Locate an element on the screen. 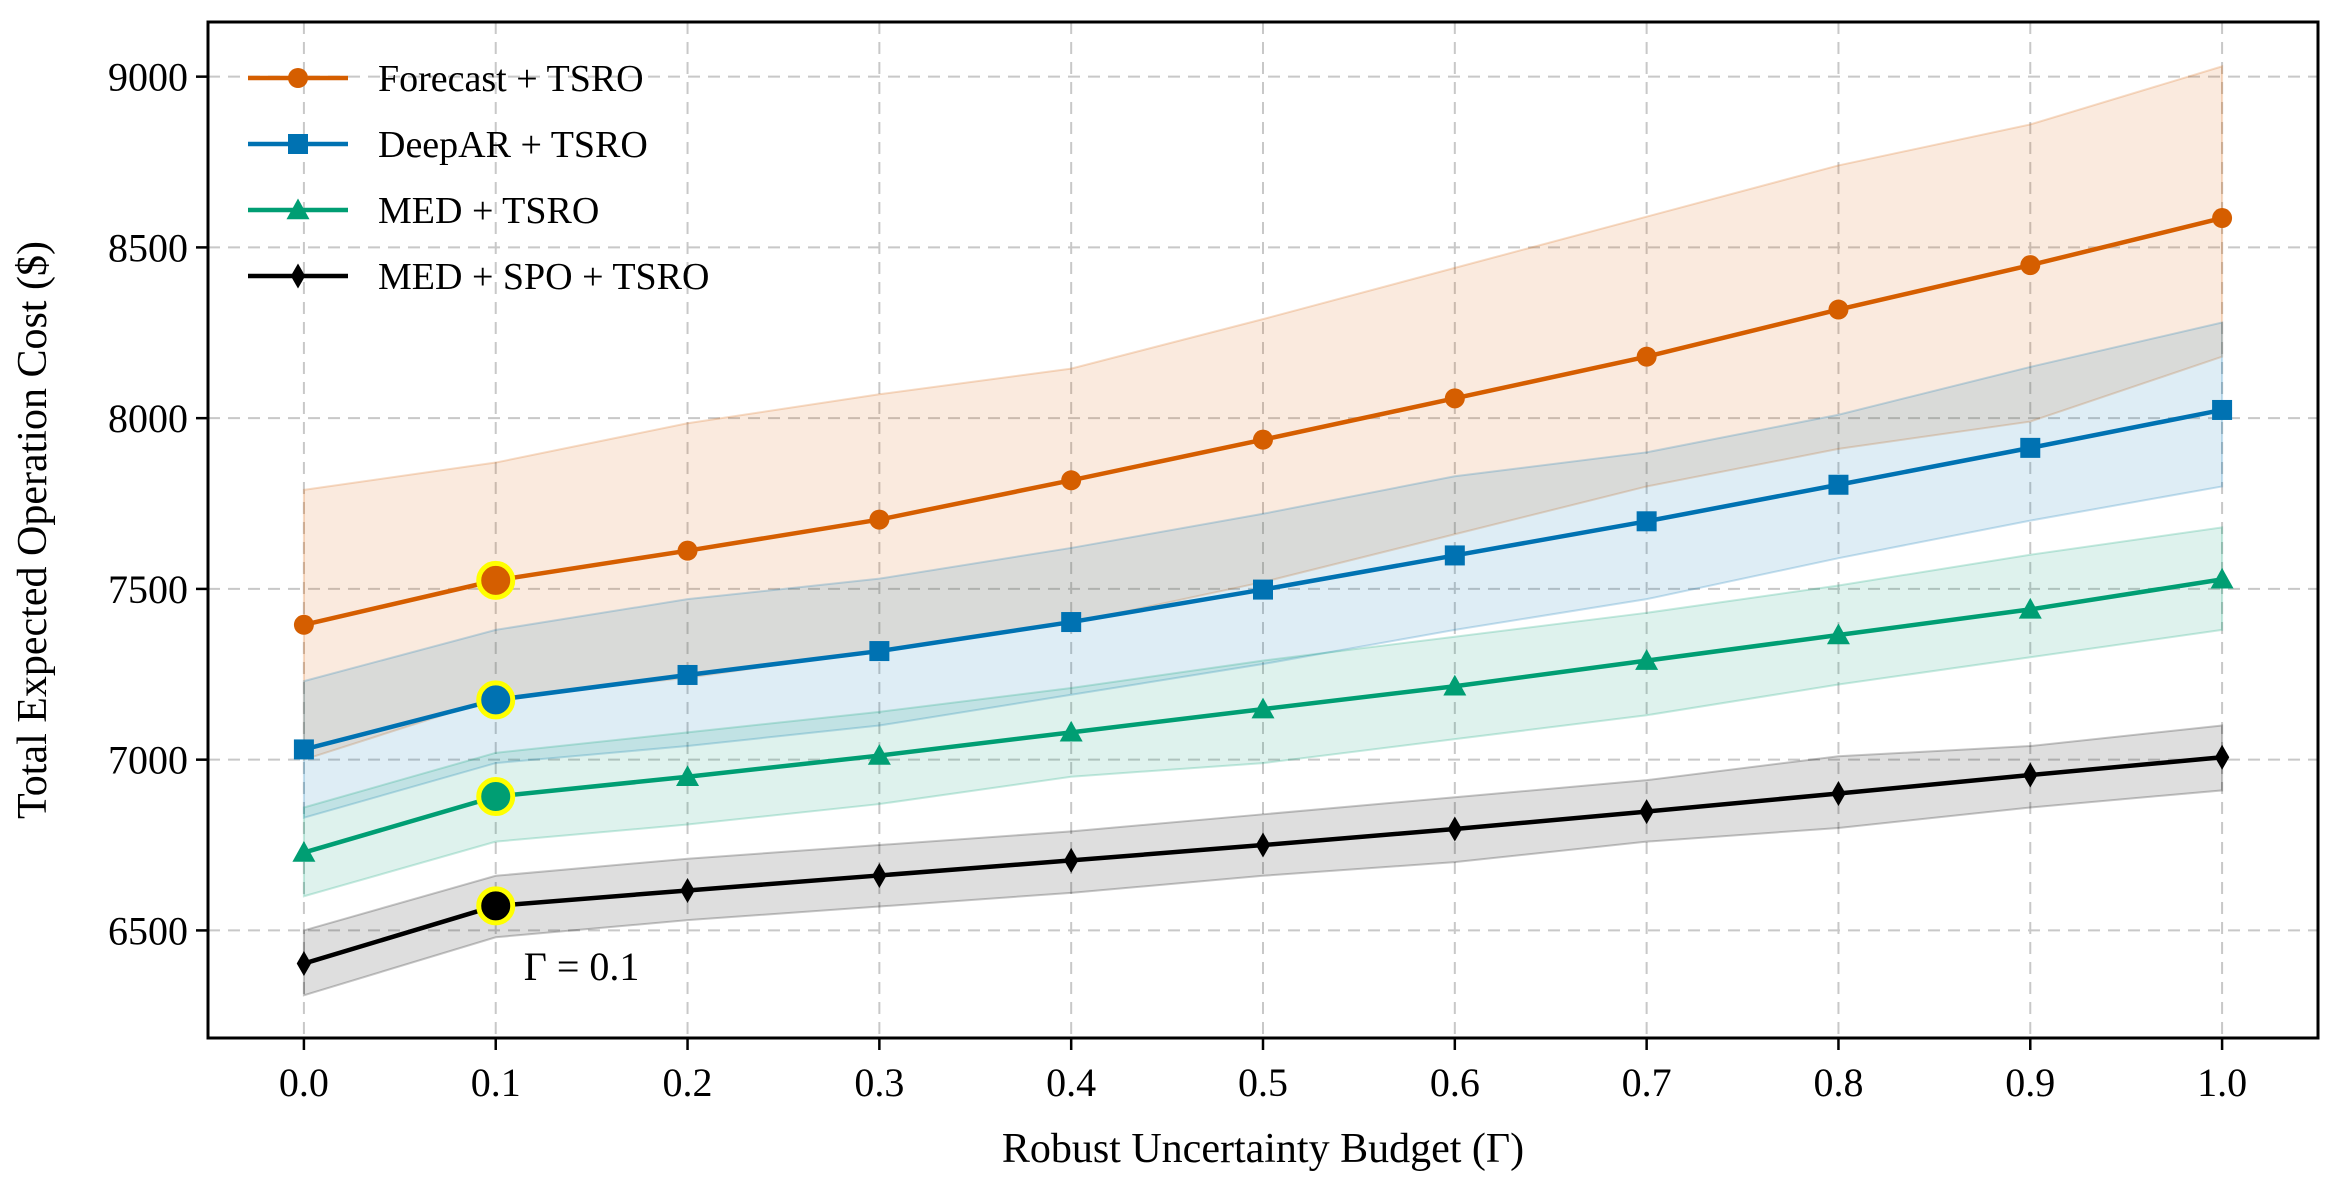 This screenshot has height=1180, width=2328. legend-label: Forecast + TSRO is located at coordinates (511, 79).